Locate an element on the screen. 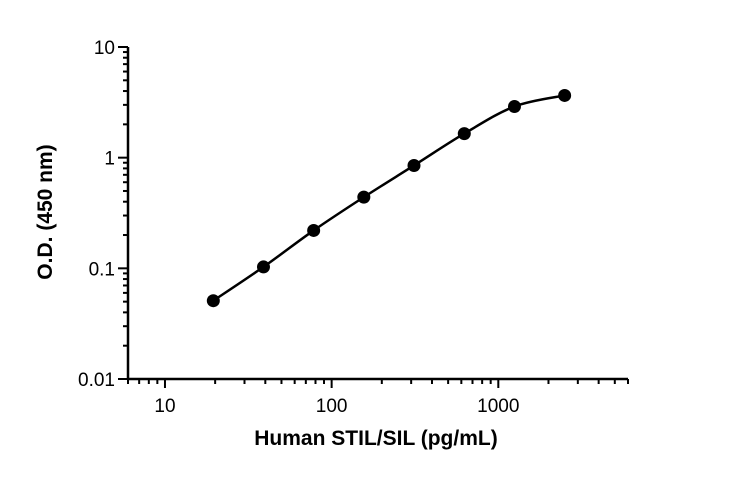 The width and height of the screenshot is (750, 477). y-tick-label: 0.1 is located at coordinates (102, 269).